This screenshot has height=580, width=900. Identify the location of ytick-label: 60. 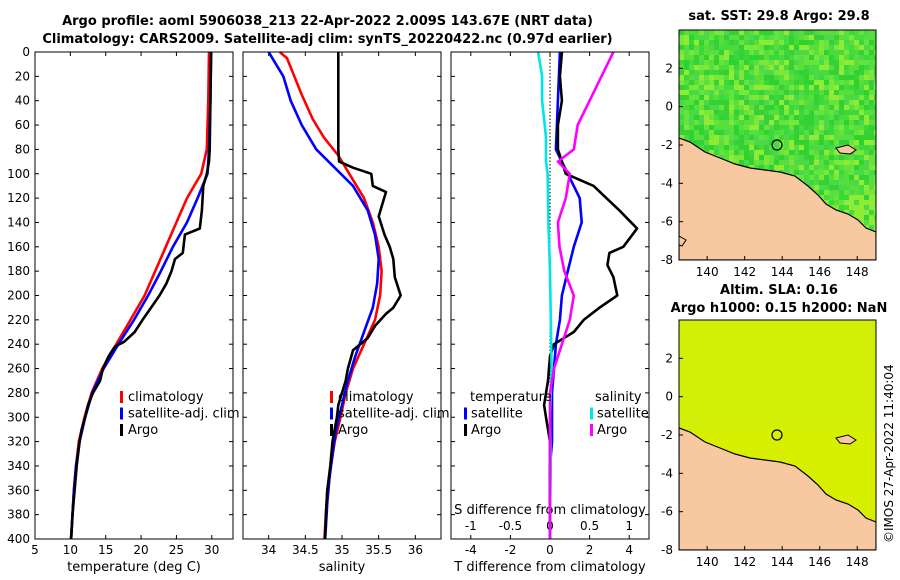
(22, 125).